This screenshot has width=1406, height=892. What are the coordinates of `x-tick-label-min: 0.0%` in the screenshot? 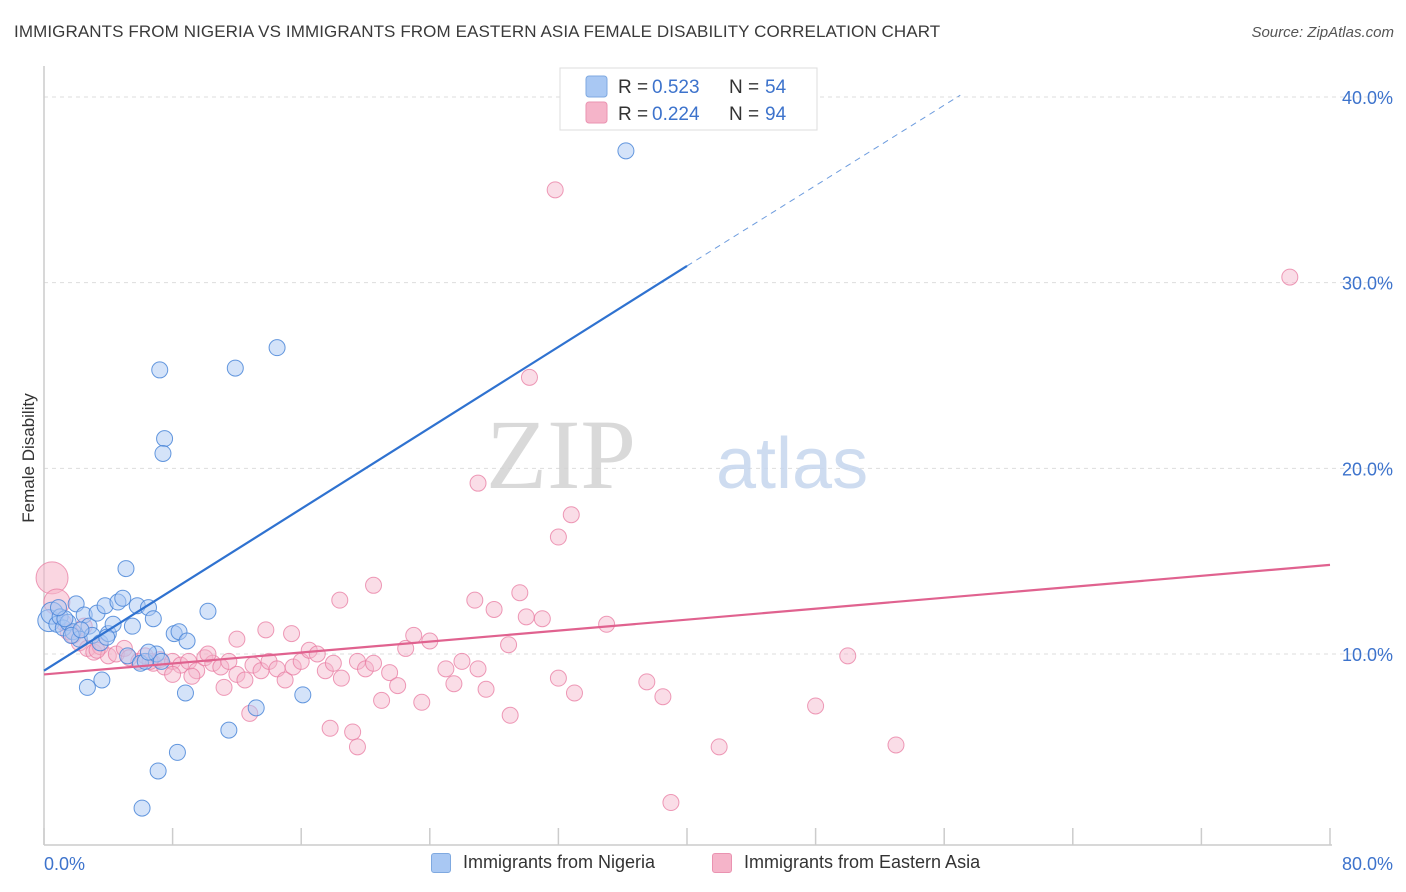 It's located at (64, 864).